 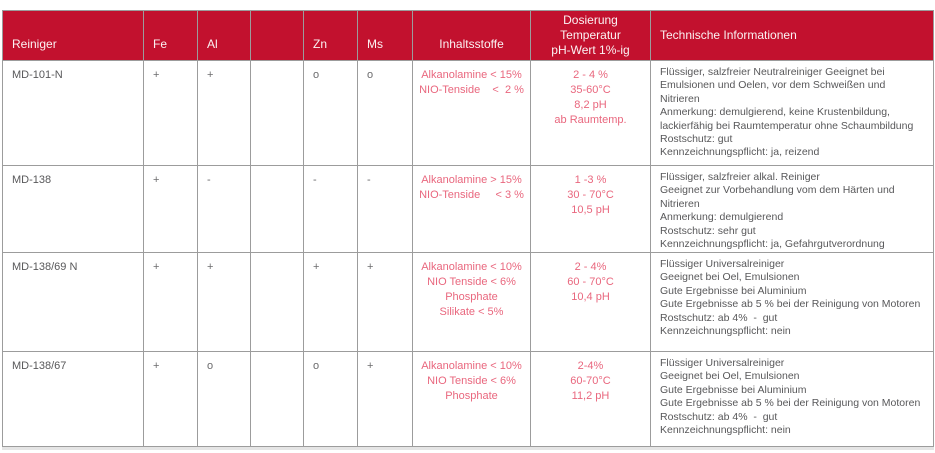 What do you see at coordinates (590, 35) in the screenshot?
I see `col-header-dosierung: Dosierung Temperatur pH-Wert 1%-ig` at bounding box center [590, 35].